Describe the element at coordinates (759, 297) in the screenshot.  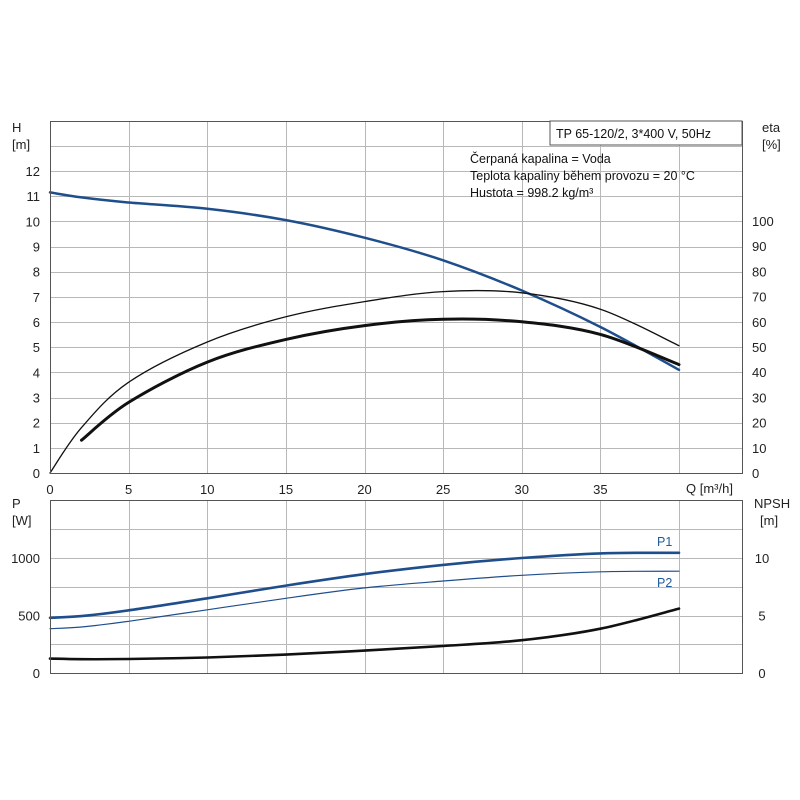
I see `eta-tick-label: 70` at that location.